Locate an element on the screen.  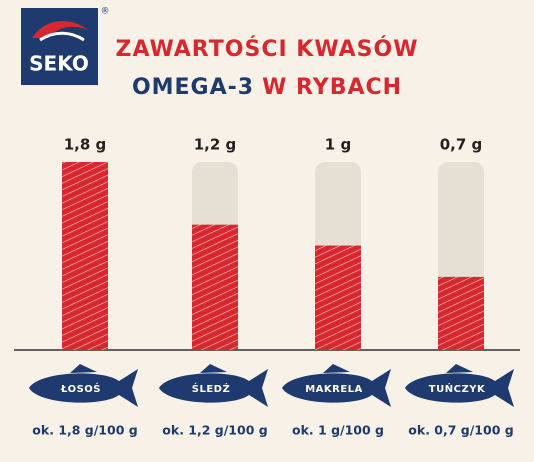
logo-wave is located at coordinates (62, 36).